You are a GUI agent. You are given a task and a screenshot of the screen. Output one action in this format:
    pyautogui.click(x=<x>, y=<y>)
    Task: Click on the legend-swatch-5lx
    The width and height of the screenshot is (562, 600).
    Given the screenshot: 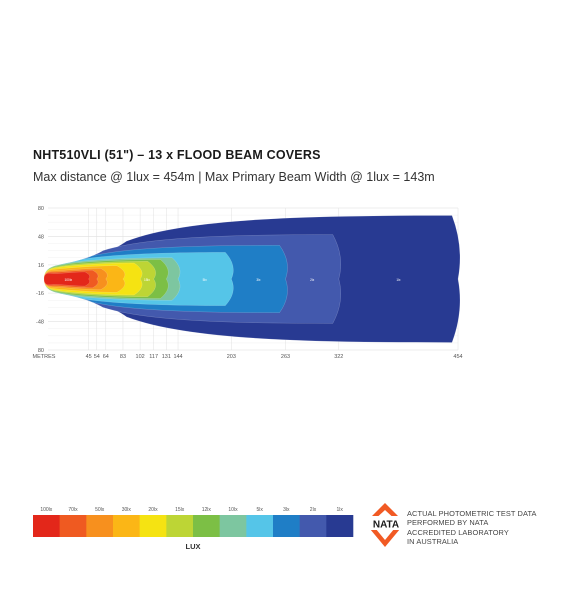 What is the action you would take?
    pyautogui.click(x=260, y=526)
    